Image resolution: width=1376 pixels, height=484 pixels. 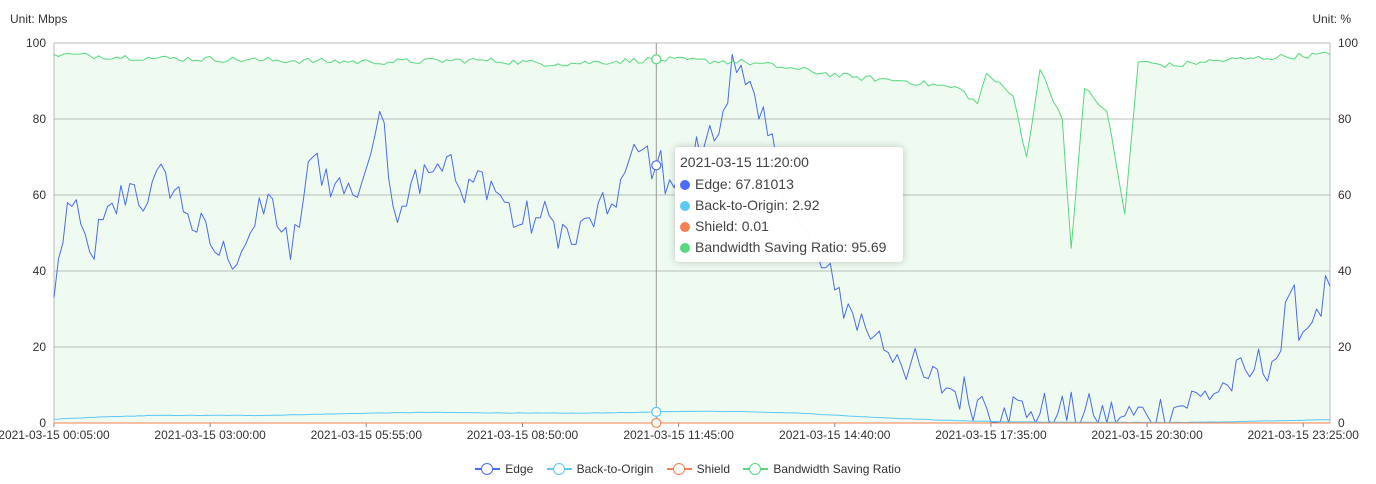 What do you see at coordinates (1341, 423) in the screenshot?
I see `y-right-tick-label: 0` at bounding box center [1341, 423].